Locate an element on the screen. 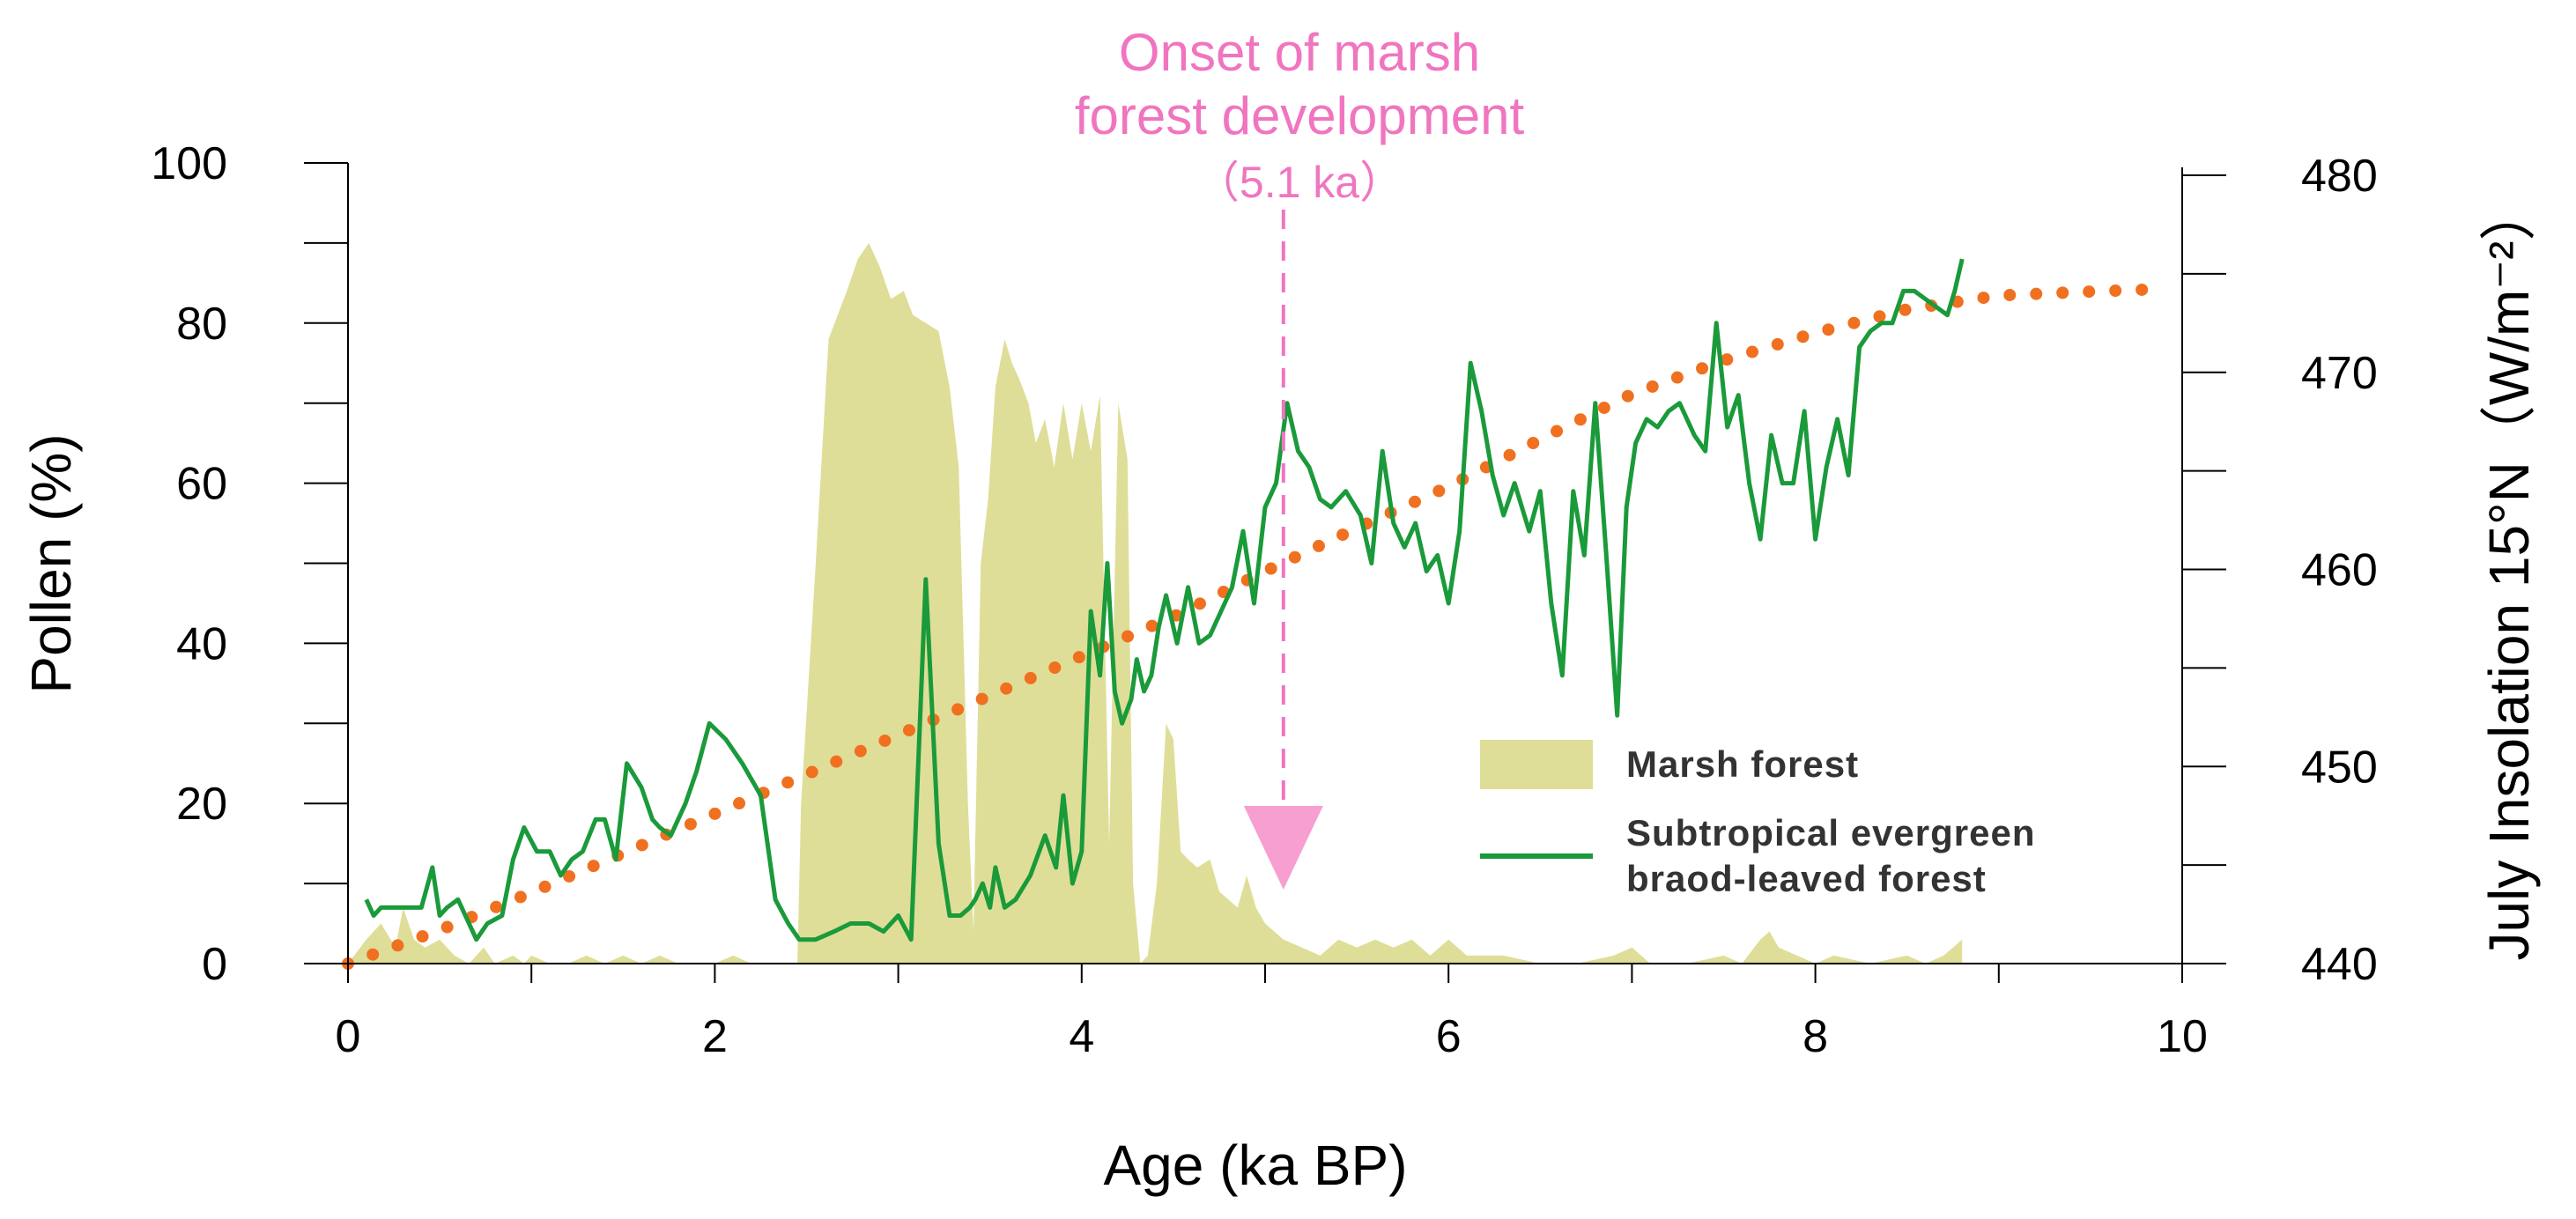  y-ticks: 0 20 40 60 80 100 is located at coordinates (250, 564).